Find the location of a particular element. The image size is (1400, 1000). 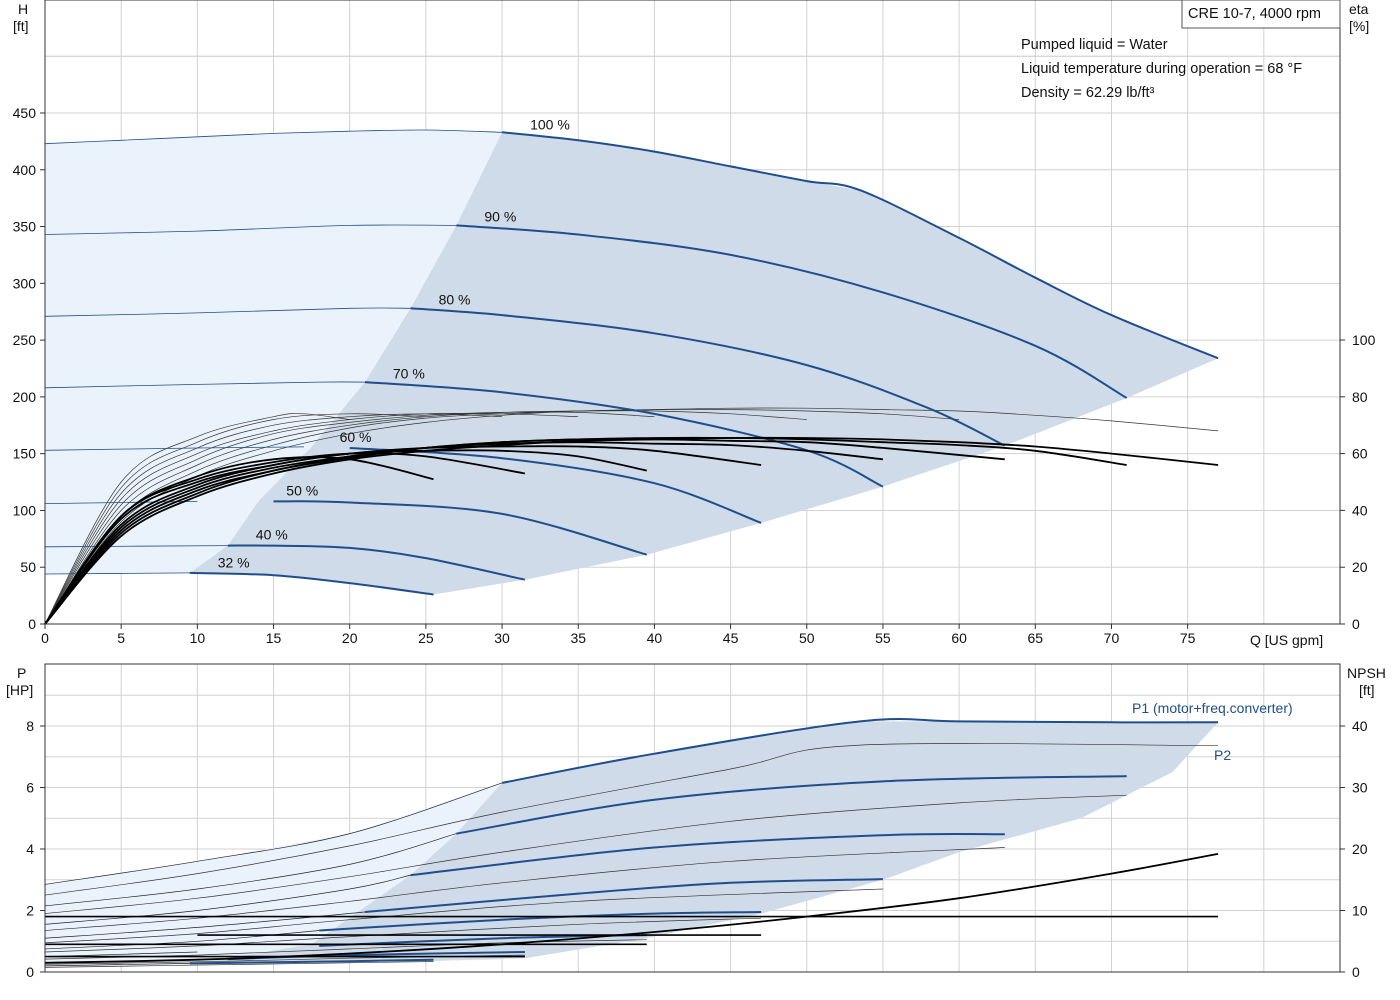

x-tick-label: 75 is located at coordinates (1188, 638).